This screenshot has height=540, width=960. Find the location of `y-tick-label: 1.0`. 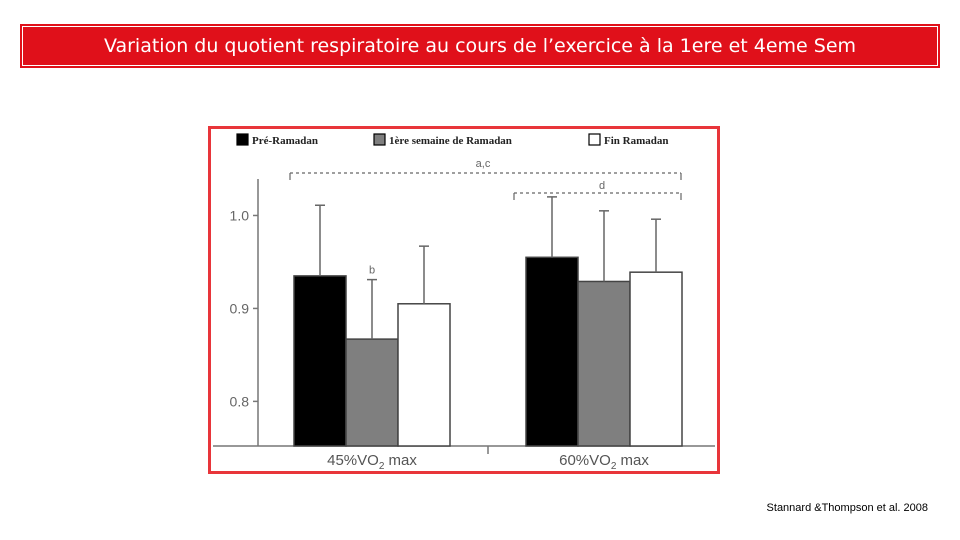

y-tick-label: 1.0 is located at coordinates (240, 215).